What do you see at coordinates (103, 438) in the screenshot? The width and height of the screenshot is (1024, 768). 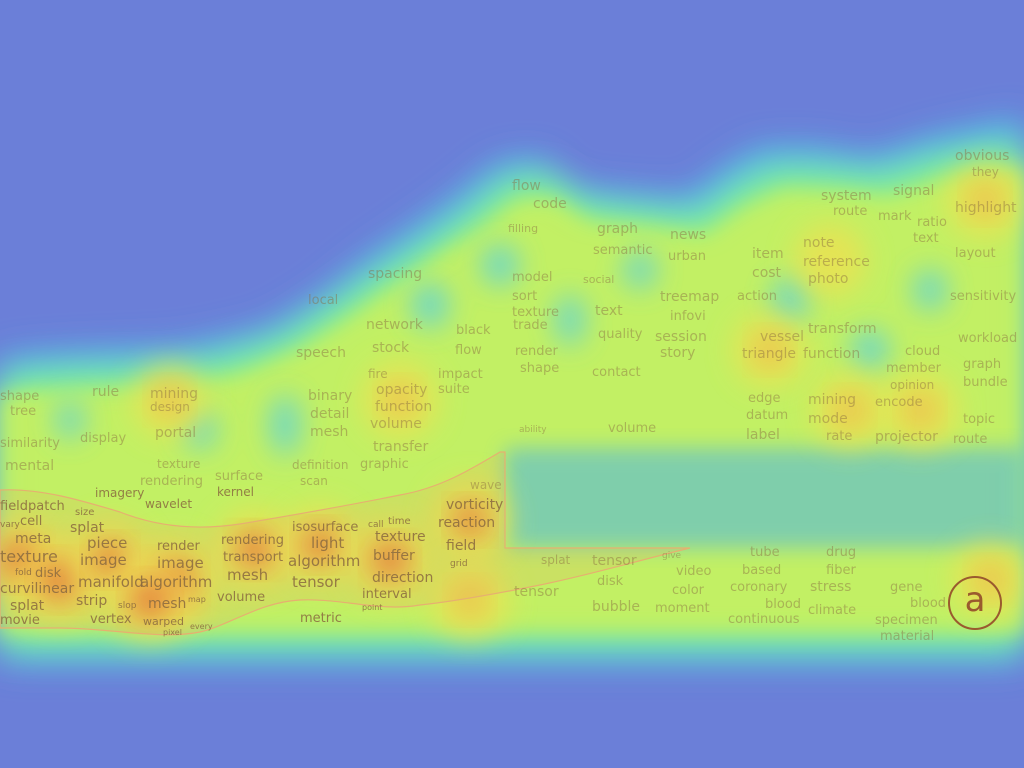 I see `word-label: display` at bounding box center [103, 438].